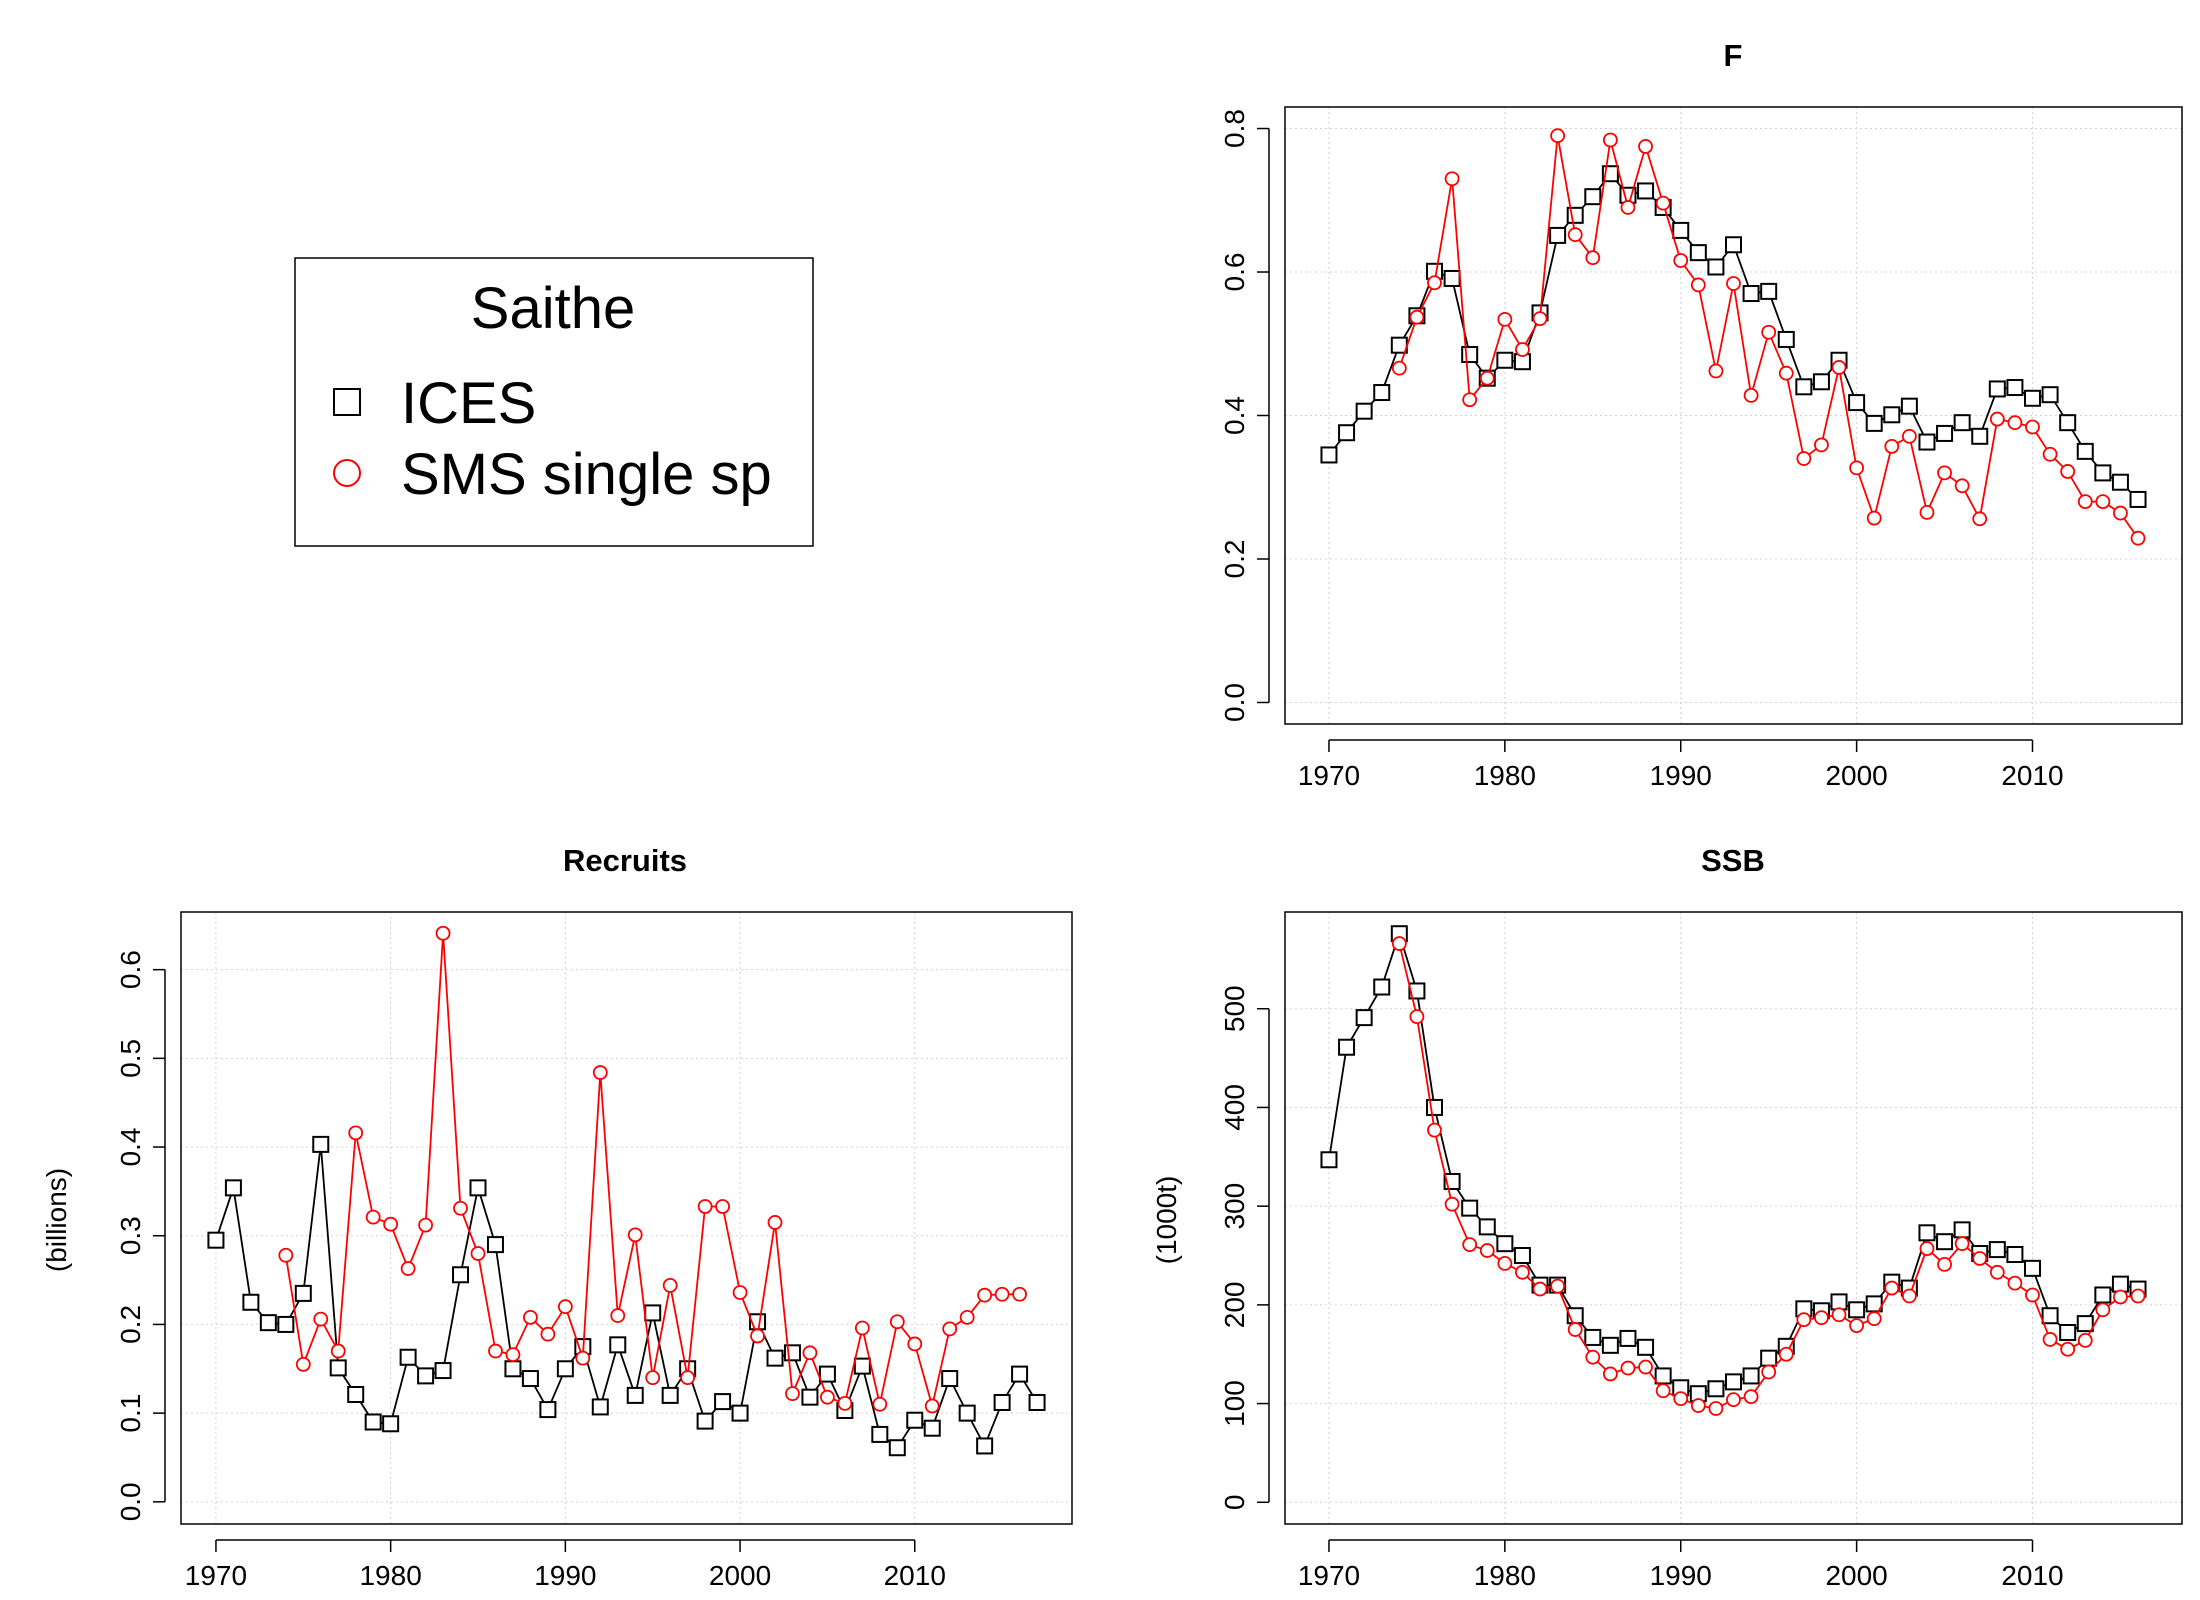 The height and width of the screenshot is (1600, 2200). What do you see at coordinates (1166, 1220) in the screenshot?
I see `y-axis-label-ssb: (1000t)` at bounding box center [1166, 1220].